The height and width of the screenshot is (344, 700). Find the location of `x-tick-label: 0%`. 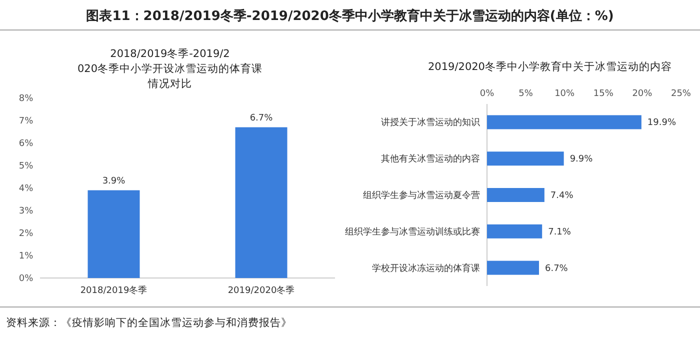

x-tick-label: 0% is located at coordinates (487, 94).